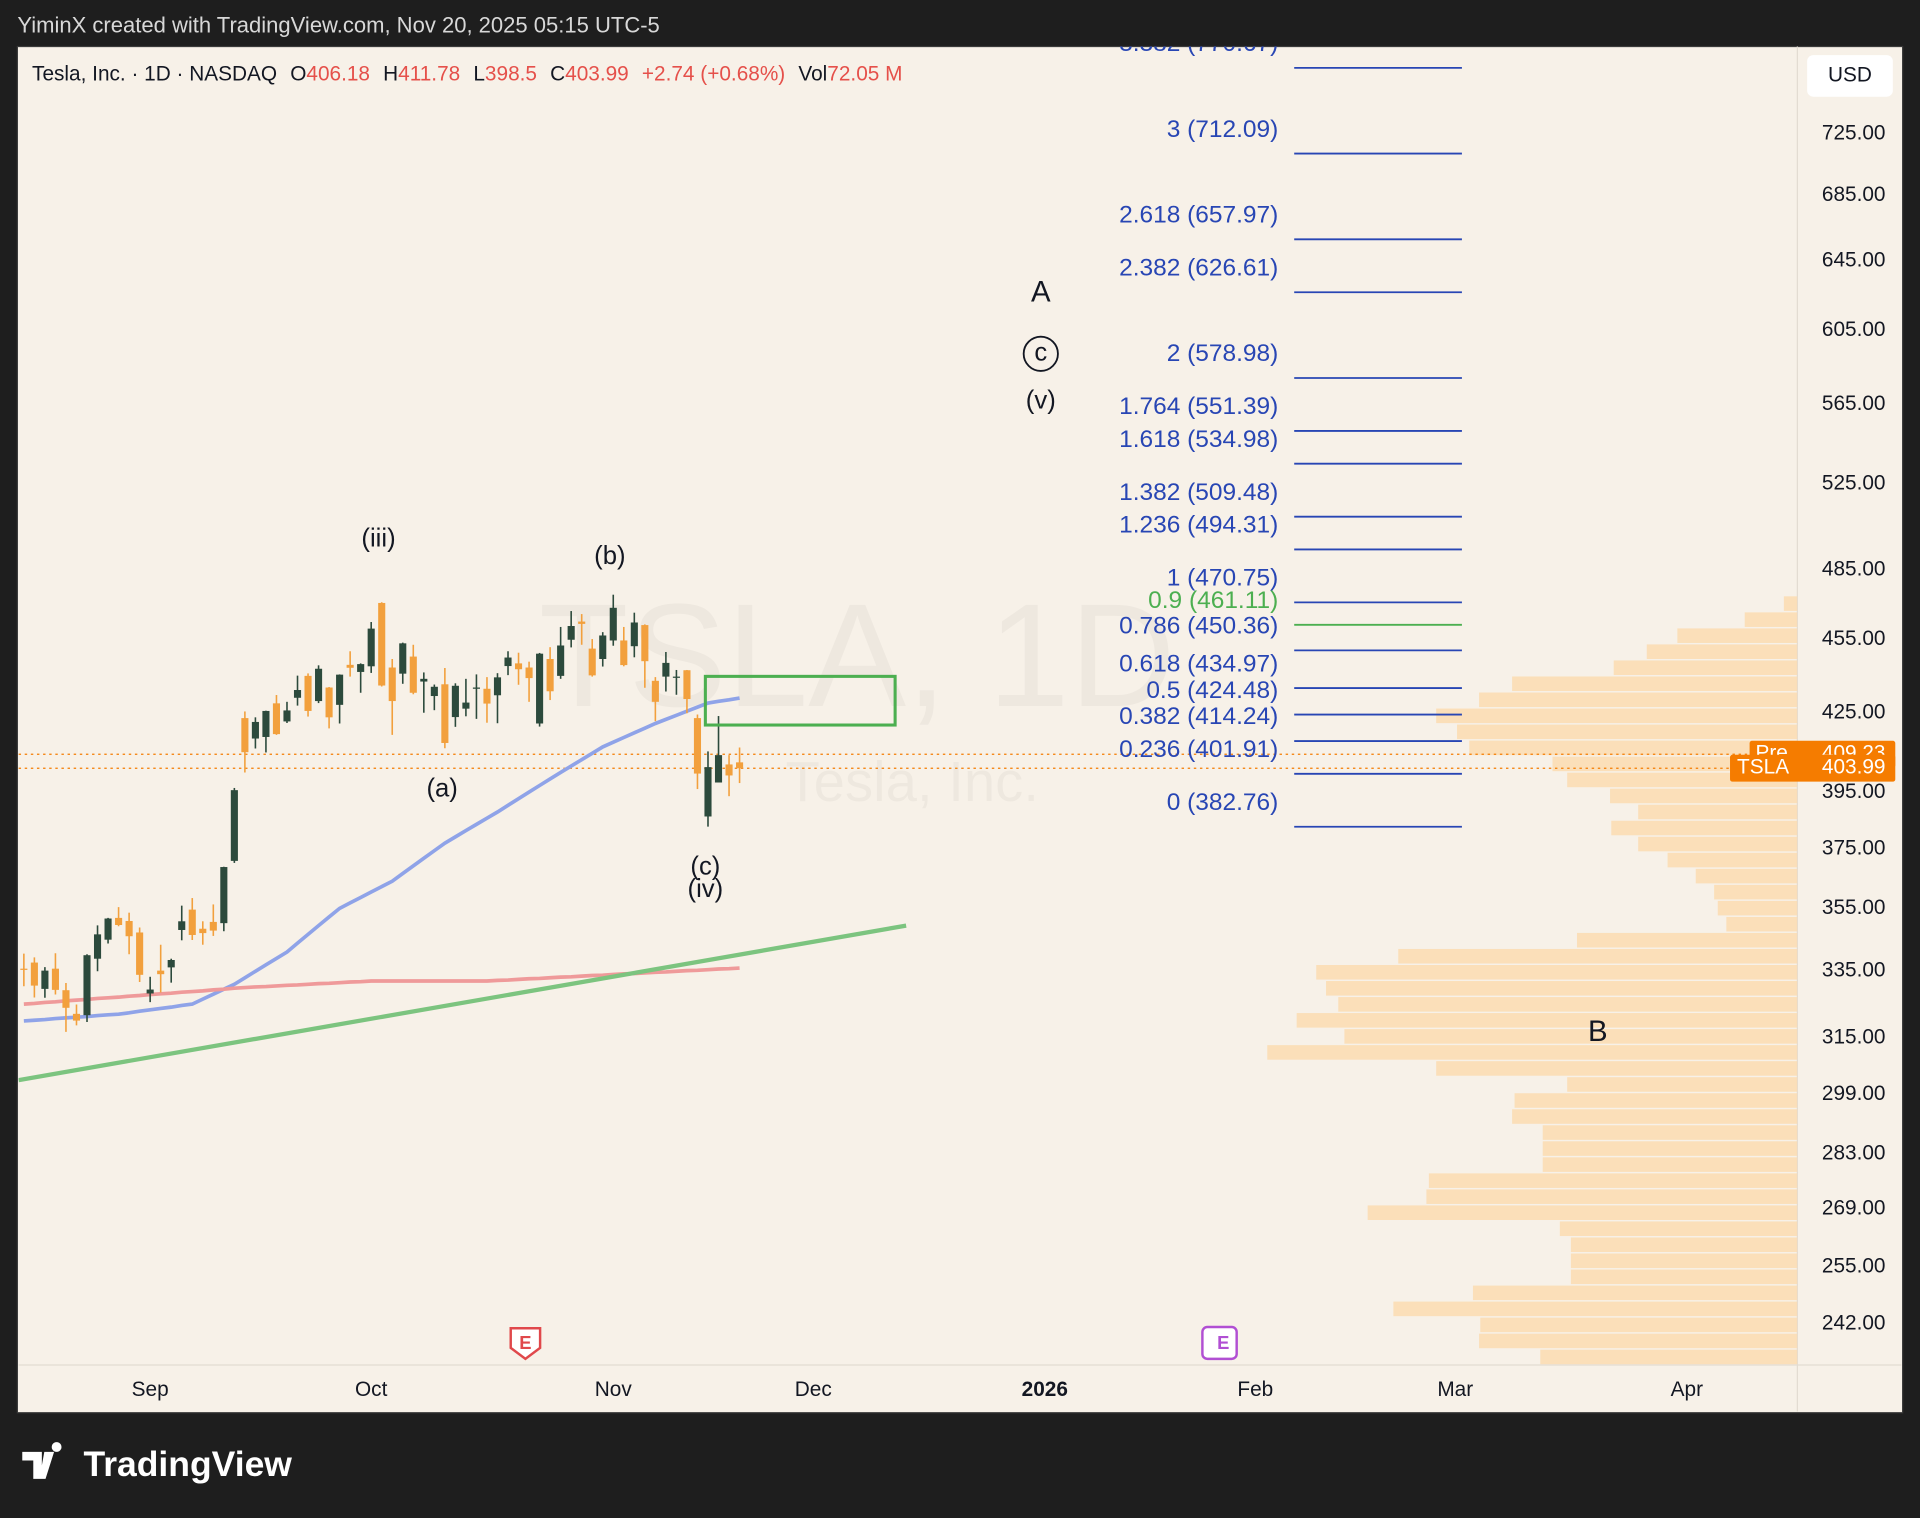  What do you see at coordinates (1813, 768) in the screenshot?
I see `last-price-badge` at bounding box center [1813, 768].